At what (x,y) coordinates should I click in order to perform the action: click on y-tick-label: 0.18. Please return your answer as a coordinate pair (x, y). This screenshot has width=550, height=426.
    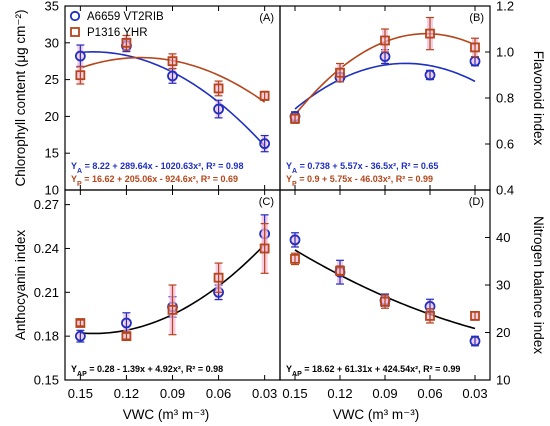
    Looking at the image, I should click on (46, 336).